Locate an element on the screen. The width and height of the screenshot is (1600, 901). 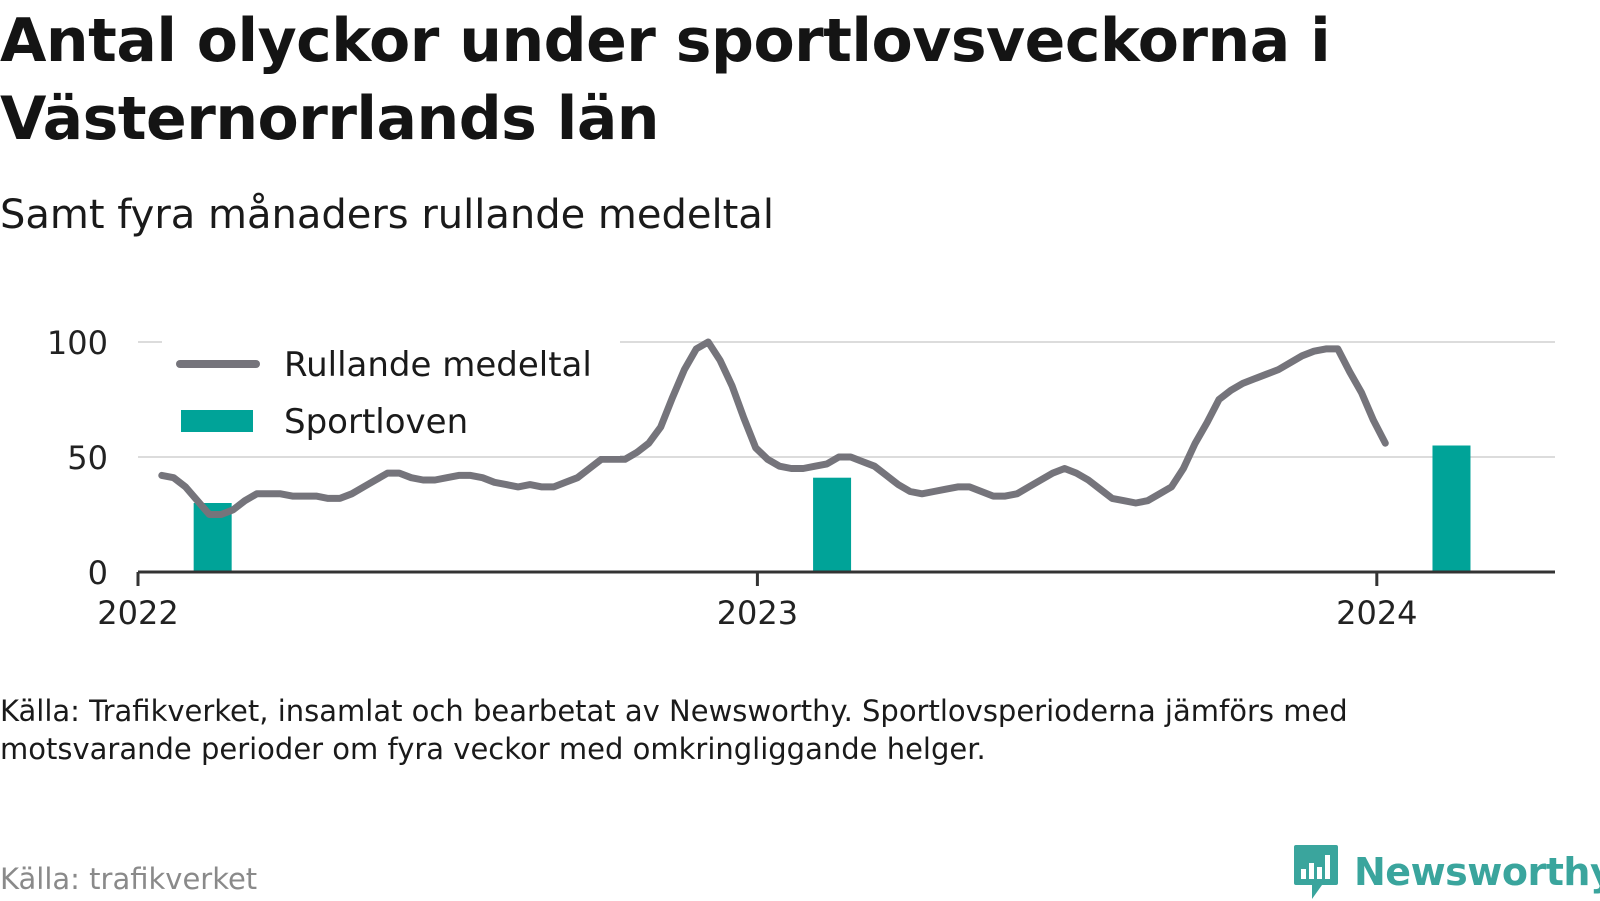
x-tick-label: 2022 is located at coordinates (137, 613).